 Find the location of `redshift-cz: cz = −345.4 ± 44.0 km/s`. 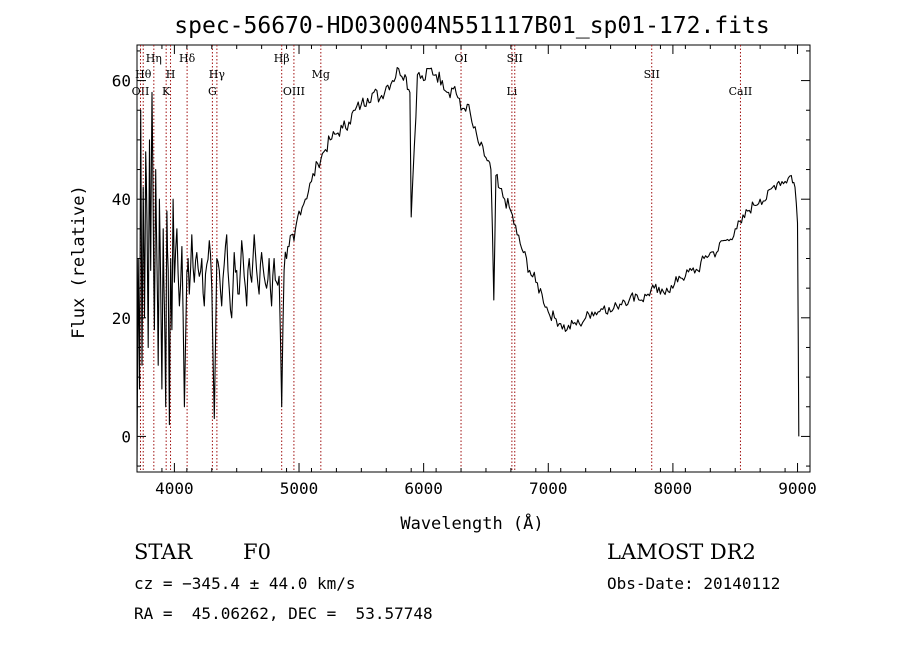

redshift-cz: cz = −345.4 ± 44.0 km/s is located at coordinates (245, 583).